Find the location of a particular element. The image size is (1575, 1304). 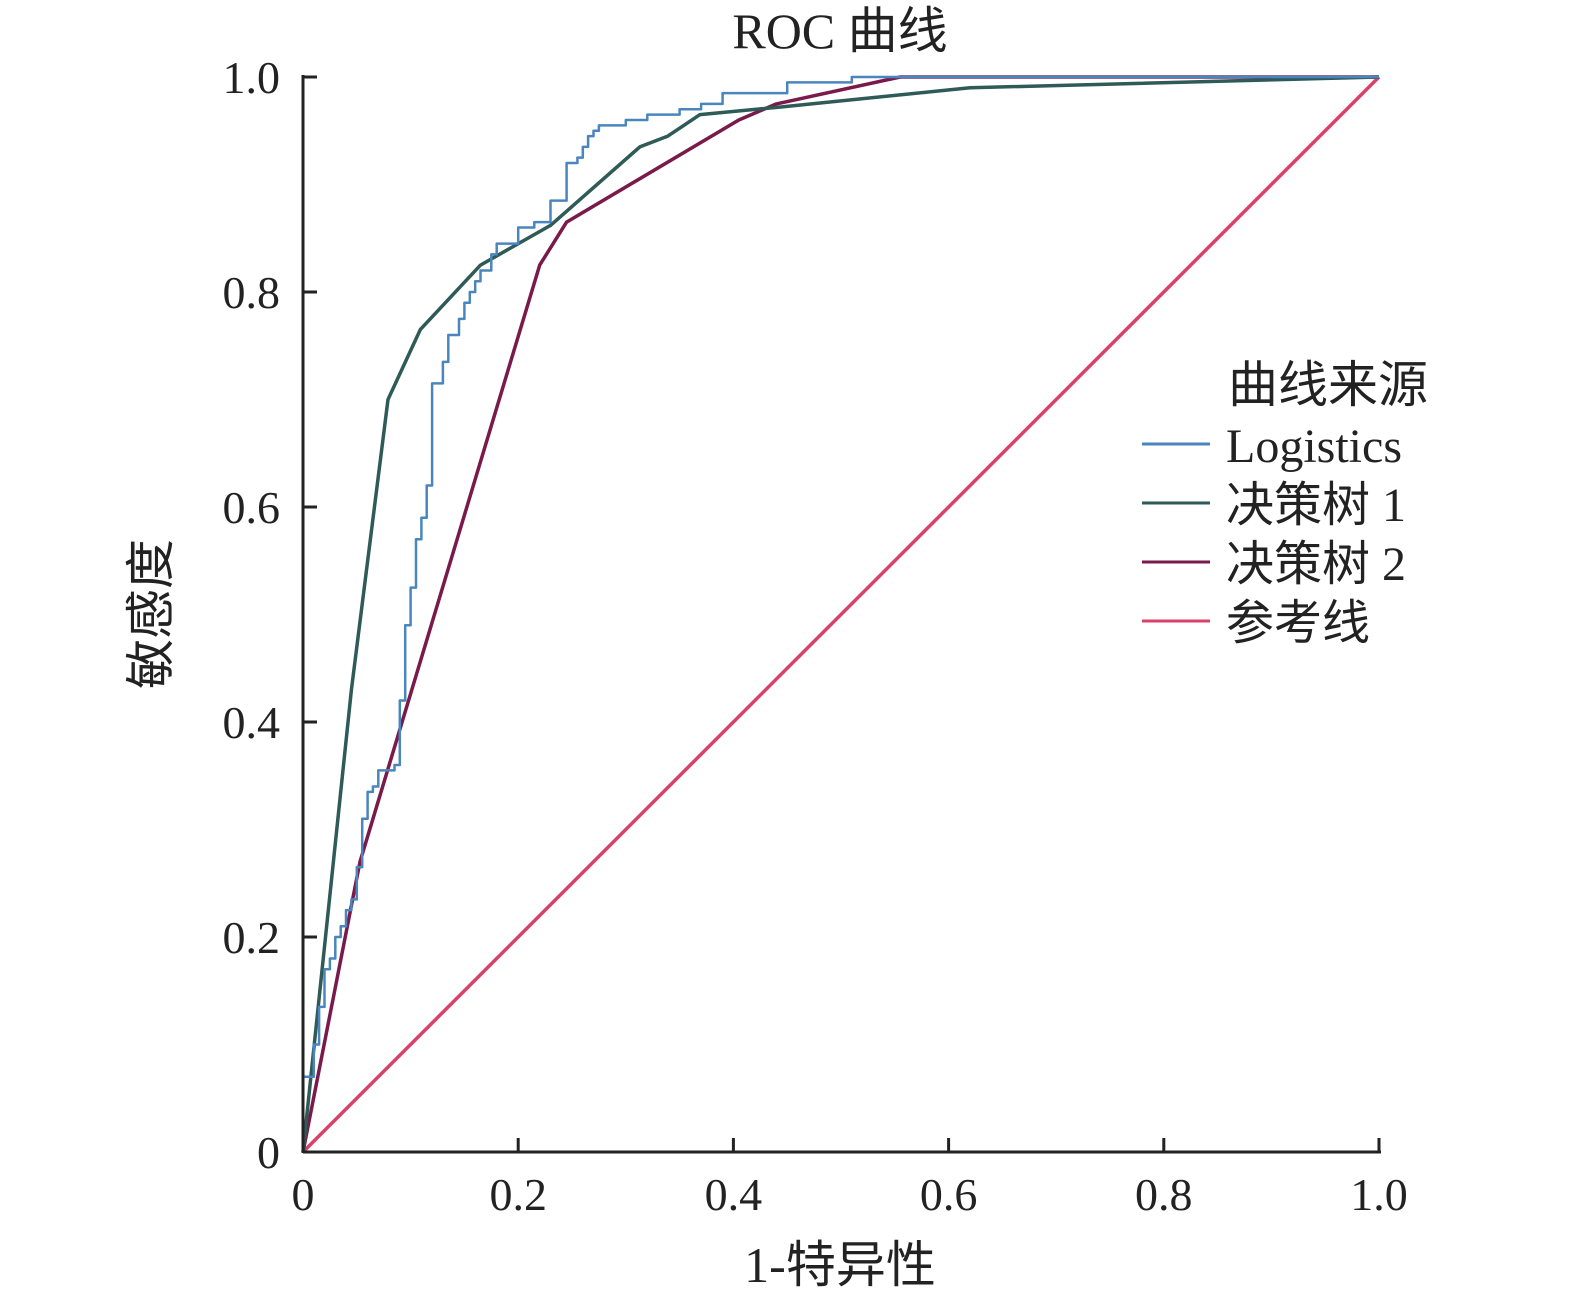

x-tick-label: 0.2 is located at coordinates (518, 1194).